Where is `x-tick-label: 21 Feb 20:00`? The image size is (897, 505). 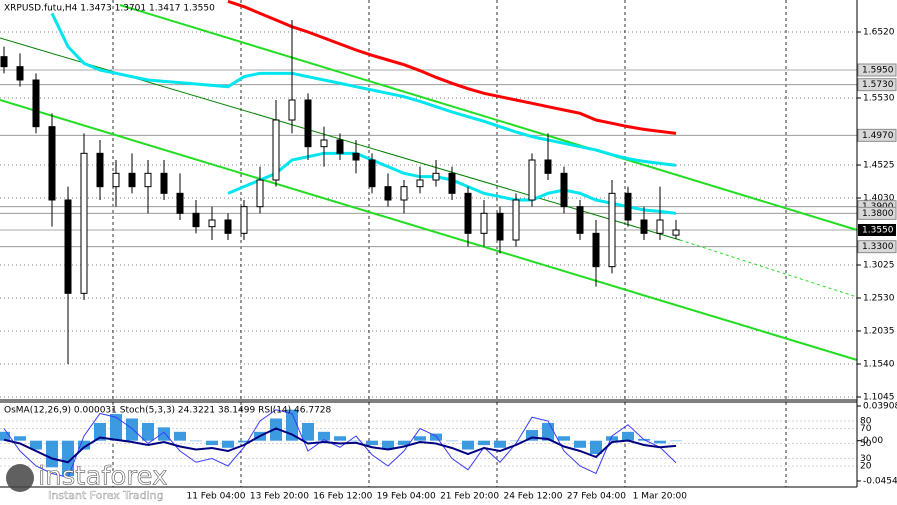 x-tick-label: 21 Feb 20:00 is located at coordinates (469, 497).